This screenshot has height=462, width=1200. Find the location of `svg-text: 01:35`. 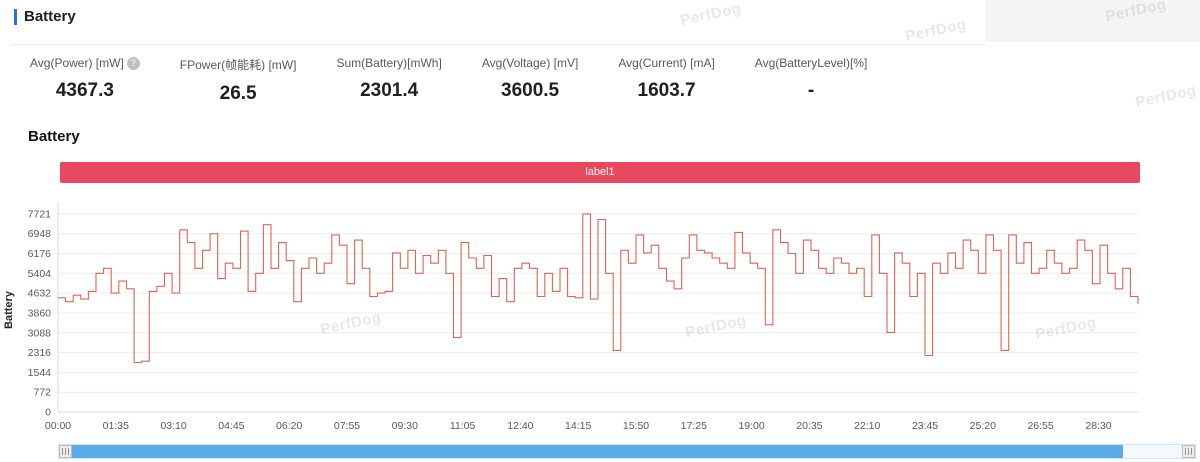

svg-text: 01:35 is located at coordinates (116, 426).